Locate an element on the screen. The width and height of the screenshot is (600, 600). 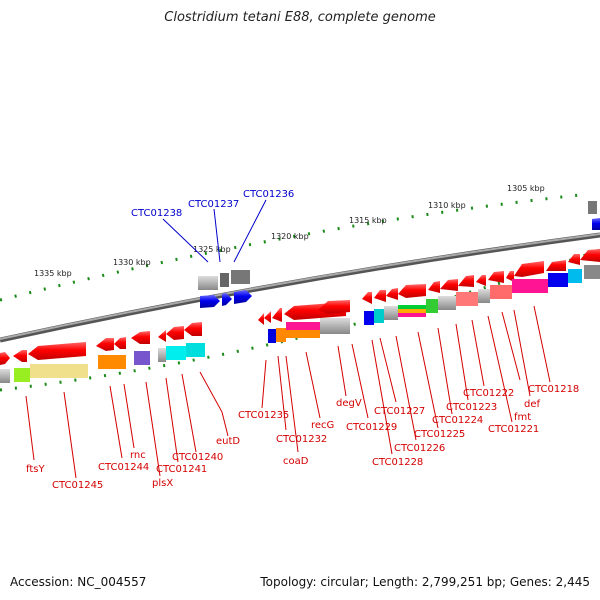
kbp-label: 1325 kbp is located at coordinates (212, 249).